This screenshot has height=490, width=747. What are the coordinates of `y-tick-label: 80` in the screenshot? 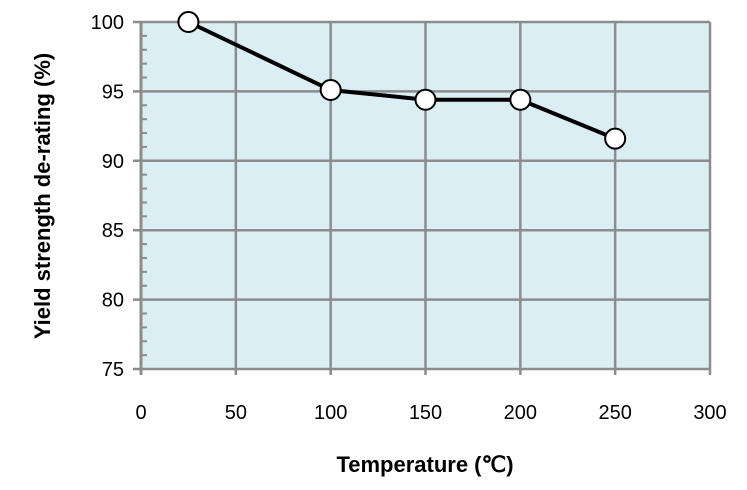 It's located at (113, 301).